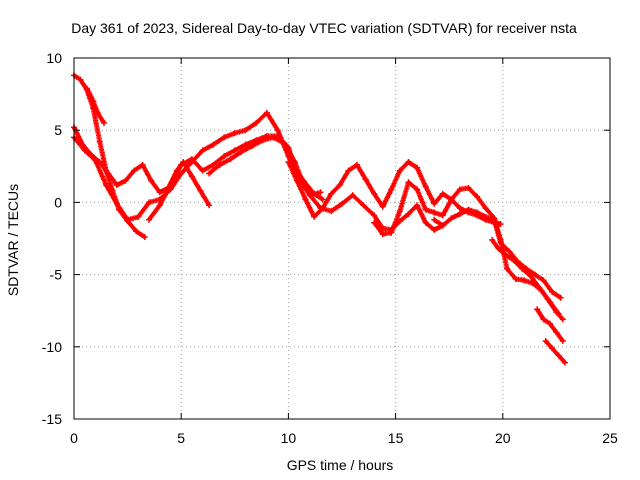 The image size is (640, 480). What do you see at coordinates (340, 465) in the screenshot?
I see `x-axis-label: GPS time / hours` at bounding box center [340, 465].